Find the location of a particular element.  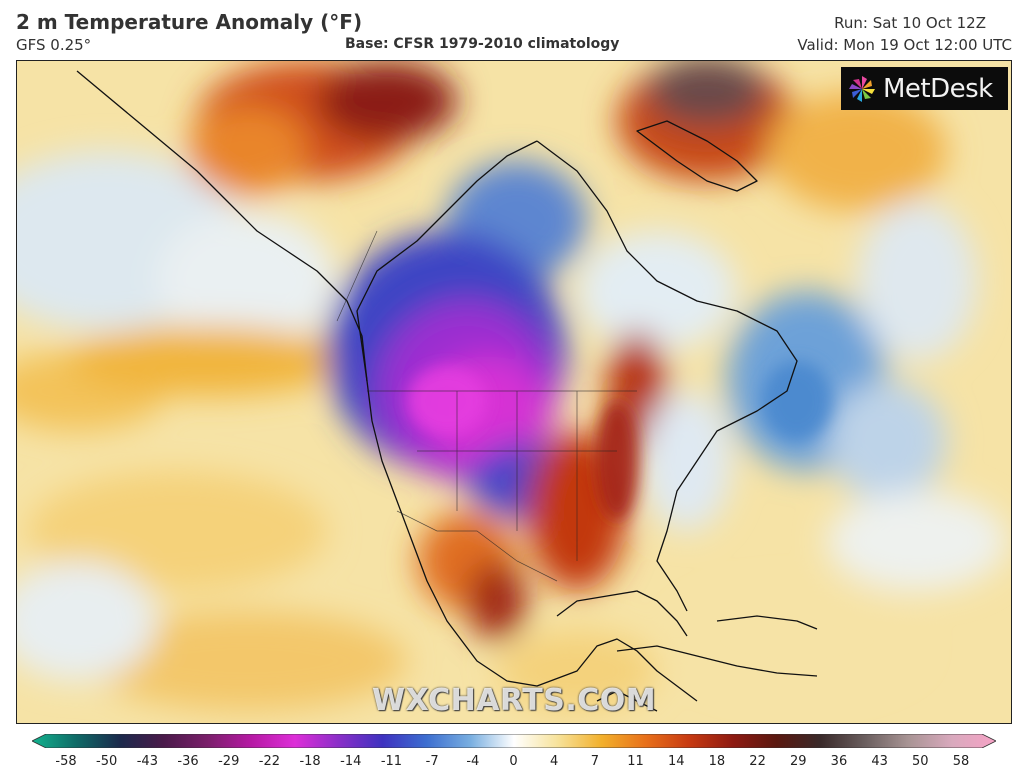

legend-tick-label: 0 is located at coordinates (513, 761).